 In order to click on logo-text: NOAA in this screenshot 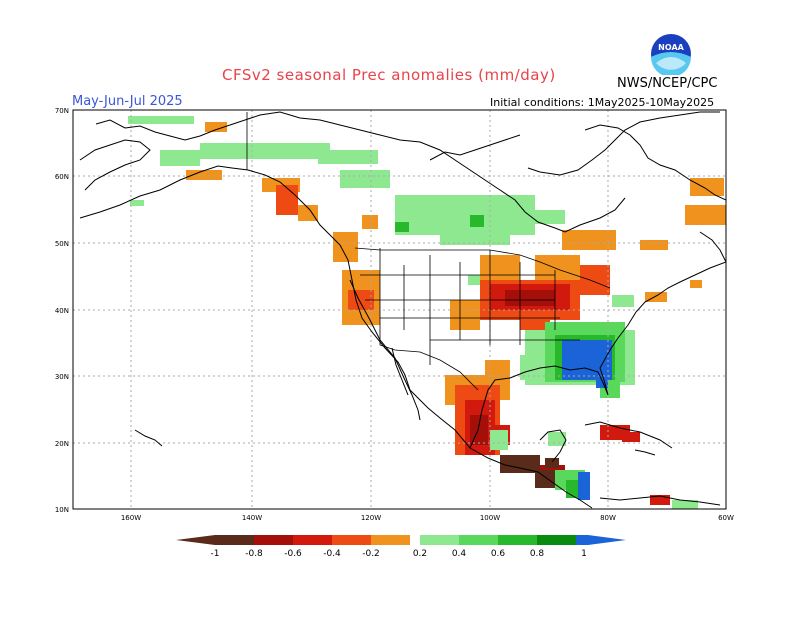, I will do `click(671, 47)`.